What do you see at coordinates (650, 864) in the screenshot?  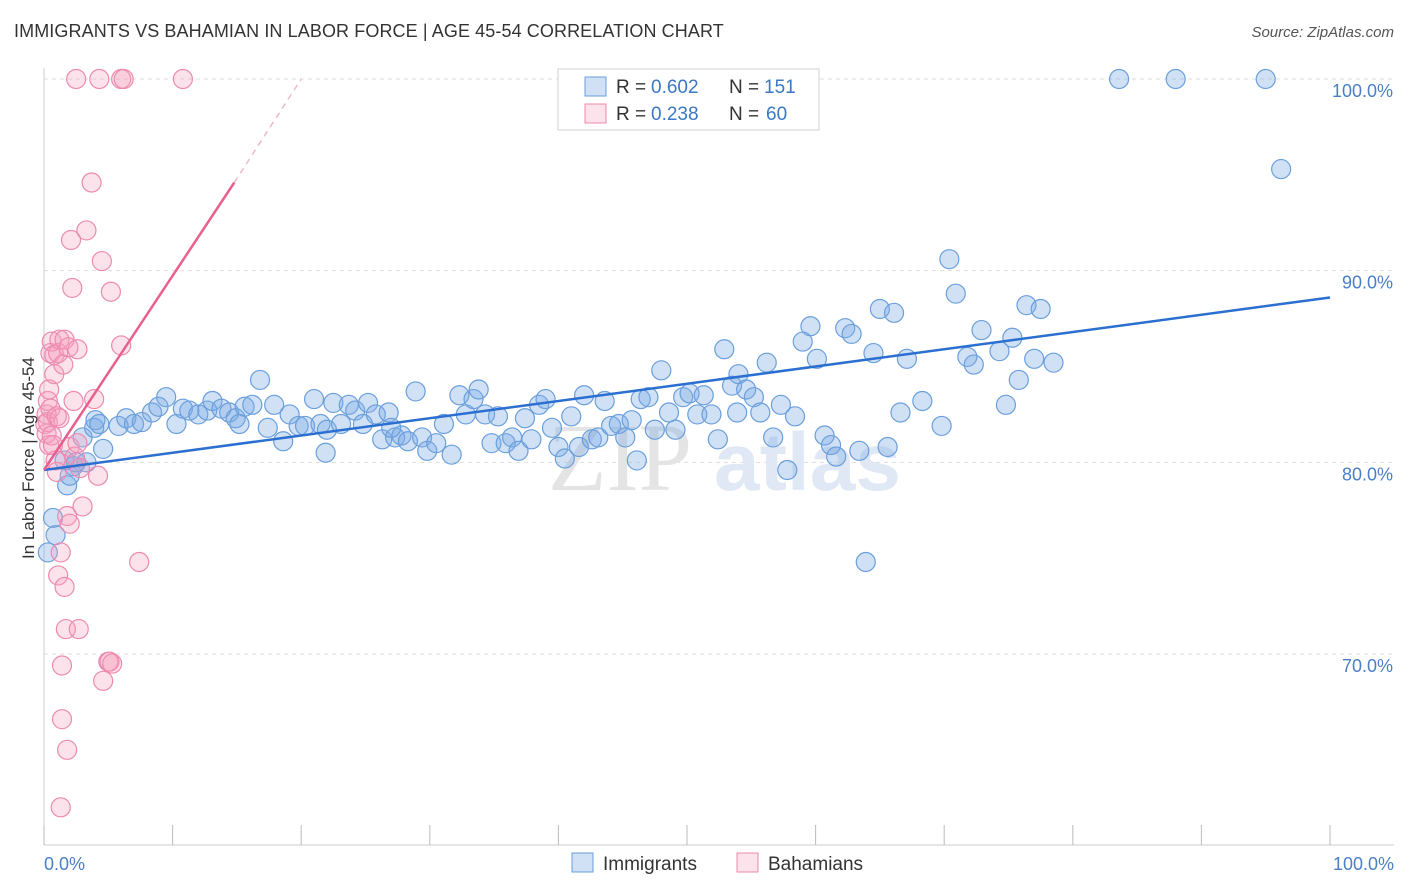 I see `bottom-legend-immigrants: Immigrants` at bounding box center [650, 864].